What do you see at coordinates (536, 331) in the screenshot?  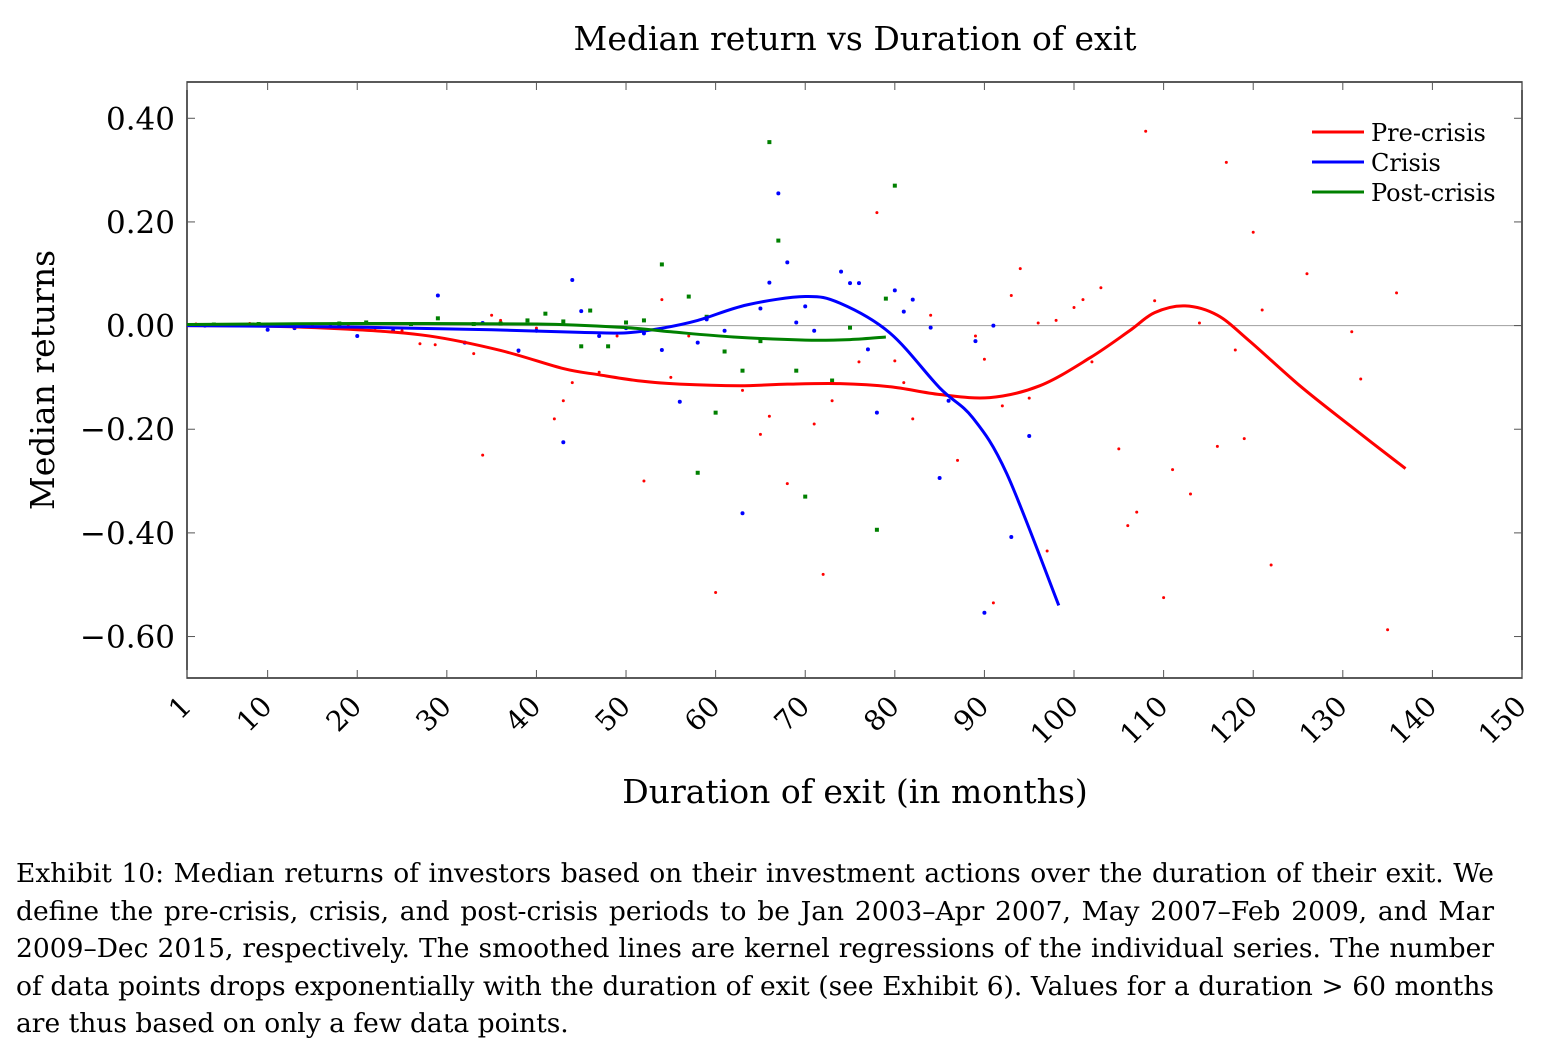 I see `smoothed-line-post-crisis` at bounding box center [536, 331].